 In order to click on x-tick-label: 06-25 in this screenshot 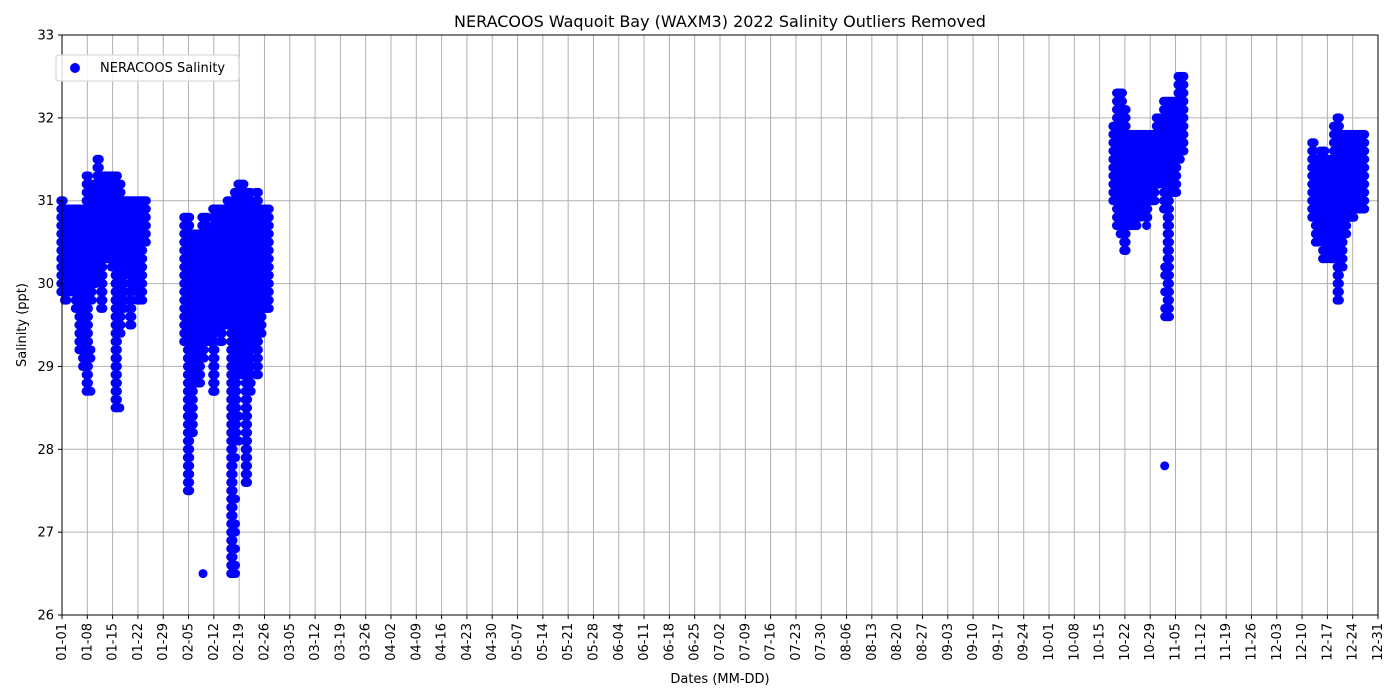, I will do `click(695, 642)`.